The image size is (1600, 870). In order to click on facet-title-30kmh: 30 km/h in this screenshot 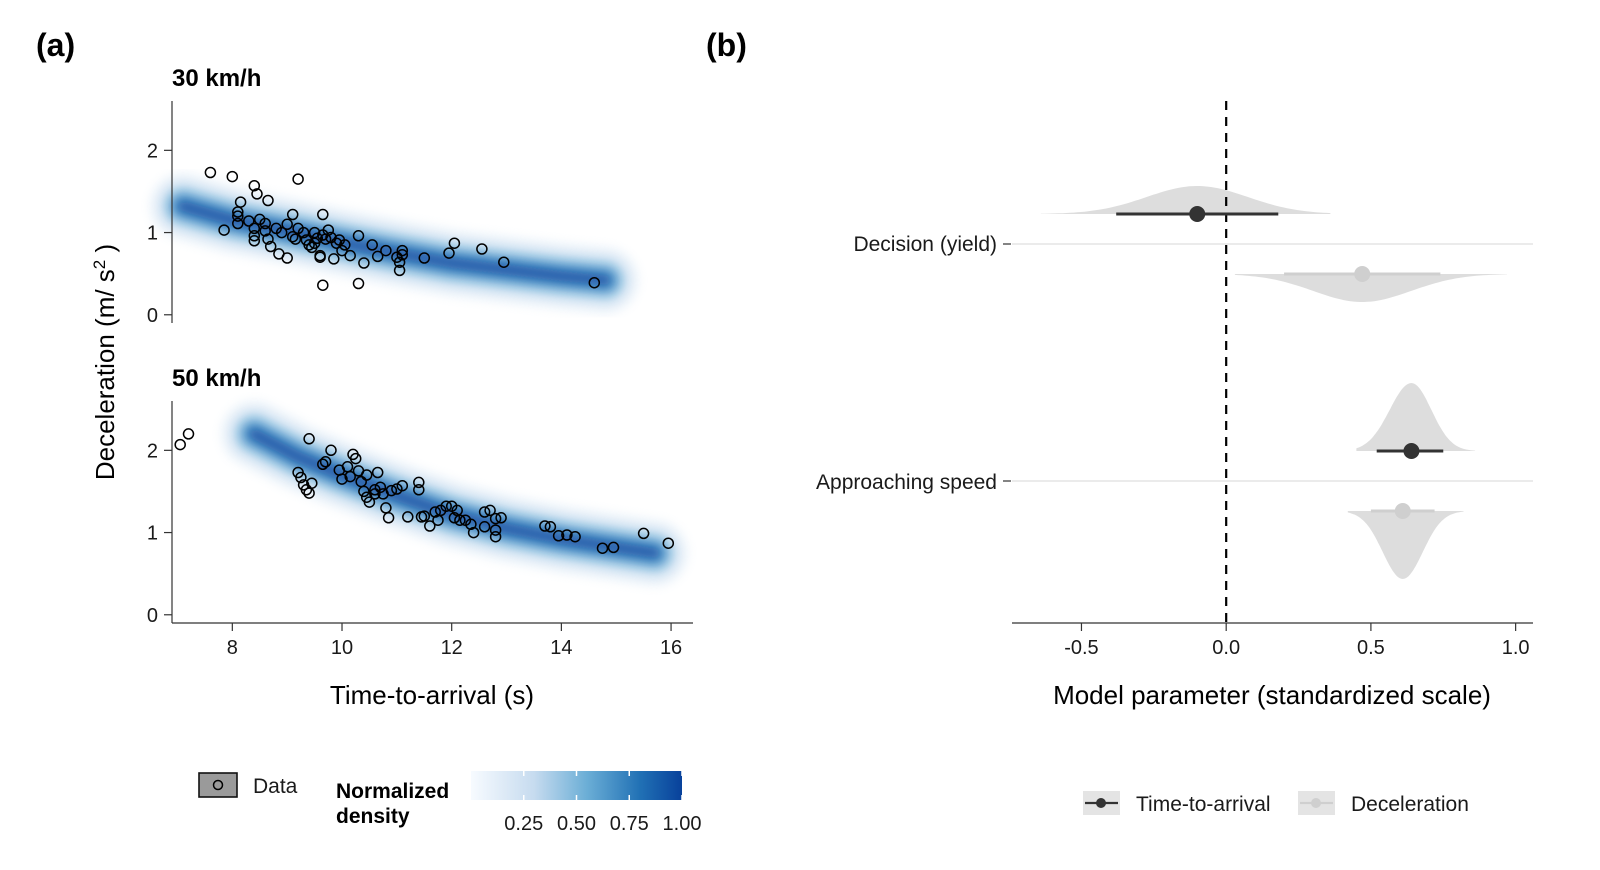, I will do `click(216, 78)`.